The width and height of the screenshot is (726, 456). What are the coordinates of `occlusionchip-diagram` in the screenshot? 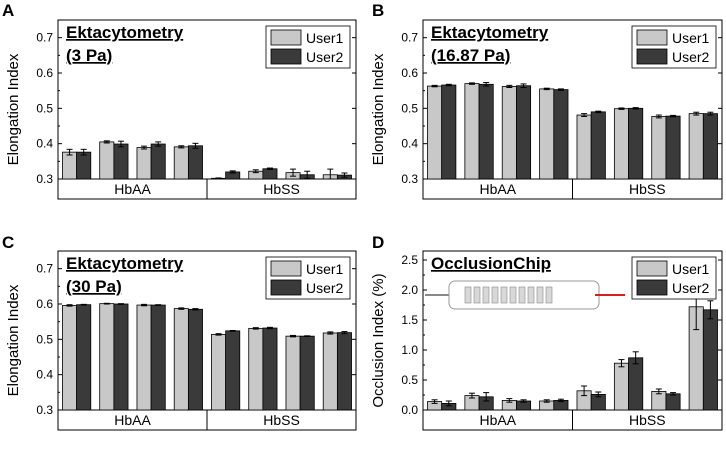 It's located at (525, 295).